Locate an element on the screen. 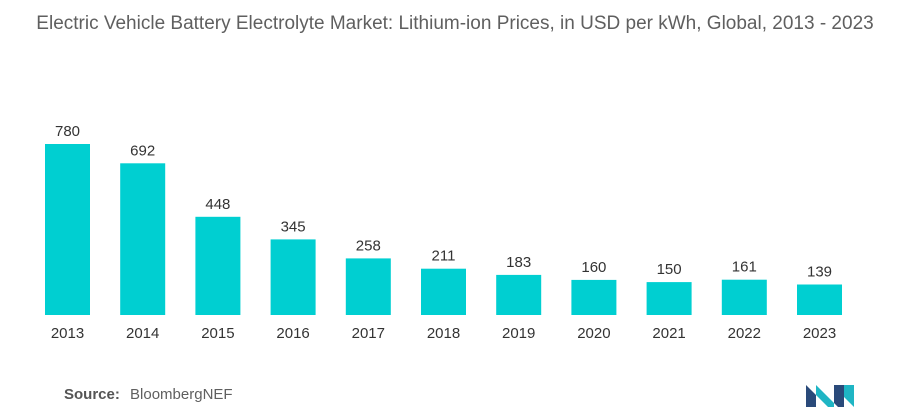 This screenshot has width=910, height=417. source-value: BloombergNEF is located at coordinates (181, 394).